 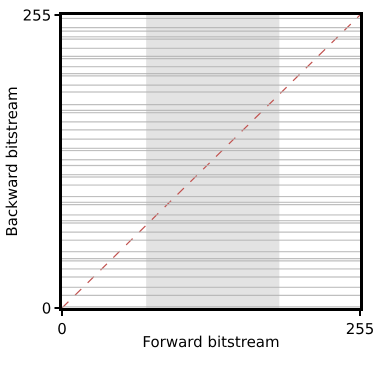 What do you see at coordinates (211, 341) in the screenshot?
I see `x-axis-title: Forward bitstream` at bounding box center [211, 341].